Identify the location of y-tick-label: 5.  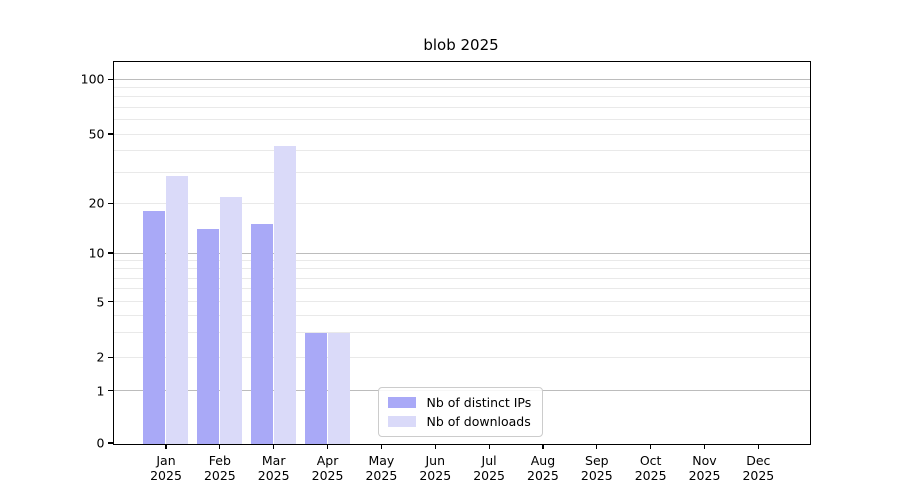
(100, 302).